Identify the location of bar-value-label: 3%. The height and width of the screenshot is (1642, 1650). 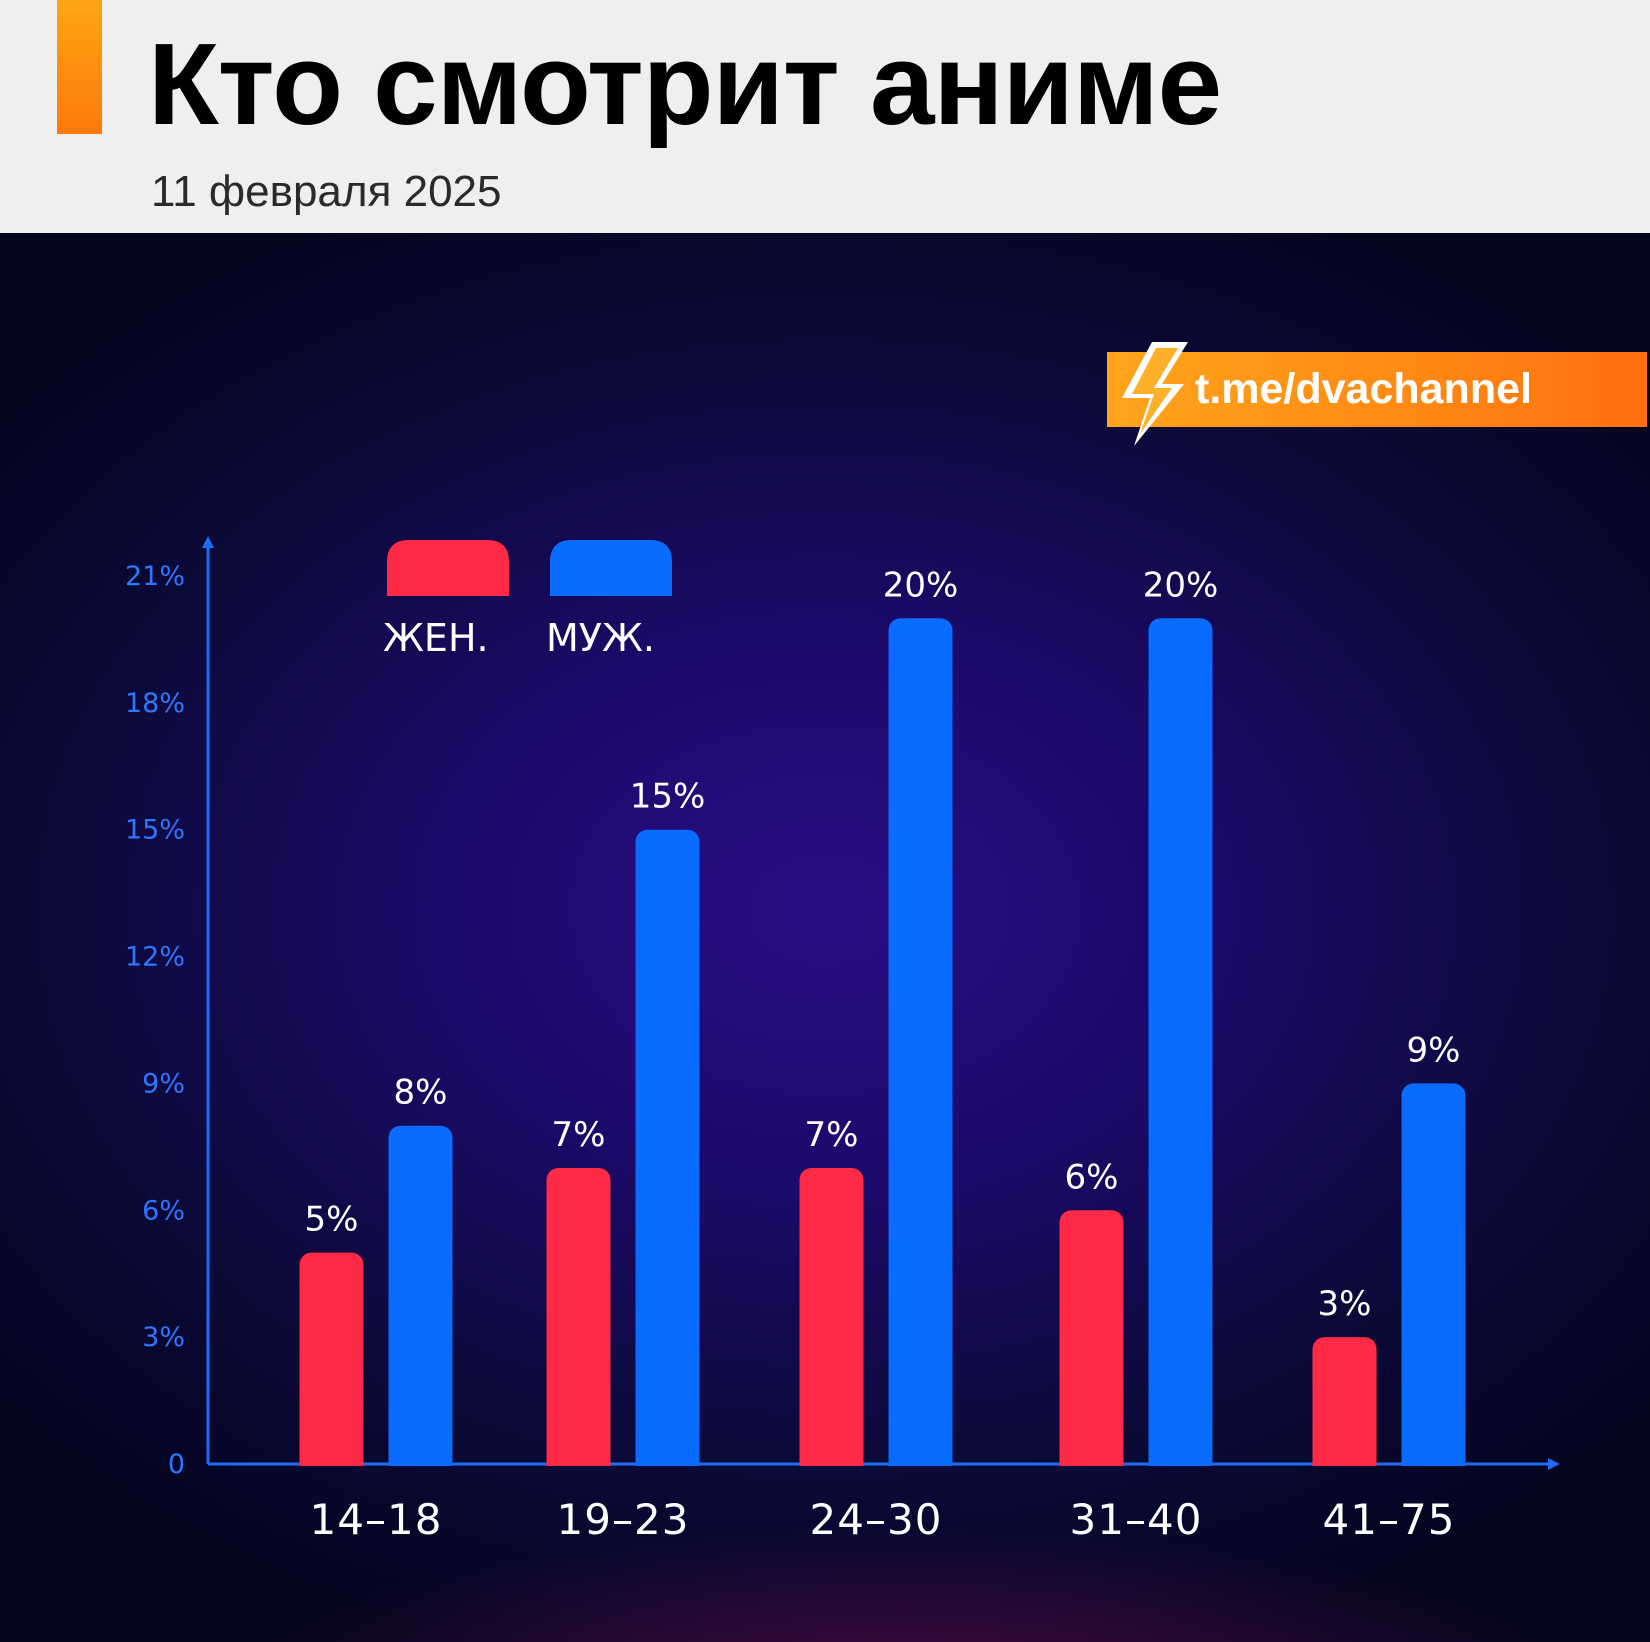
(1345, 1304).